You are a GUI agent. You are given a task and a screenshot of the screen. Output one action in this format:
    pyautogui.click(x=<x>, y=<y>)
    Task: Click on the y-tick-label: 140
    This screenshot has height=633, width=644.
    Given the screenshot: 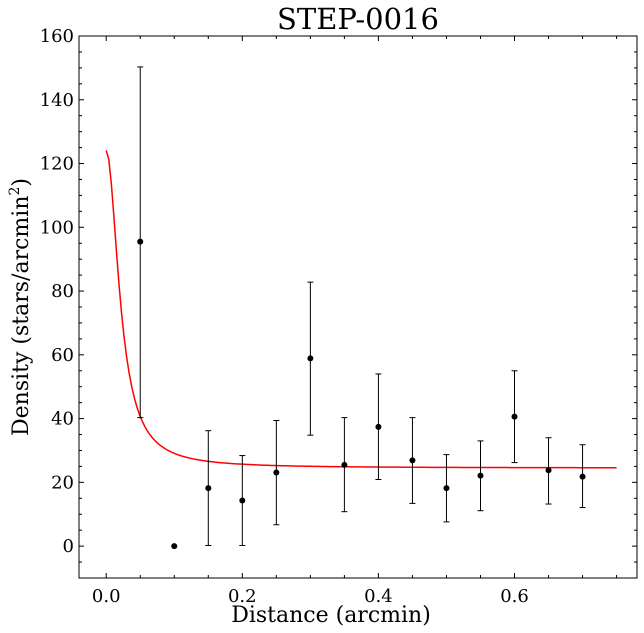 What is the action you would take?
    pyautogui.click(x=57, y=100)
    